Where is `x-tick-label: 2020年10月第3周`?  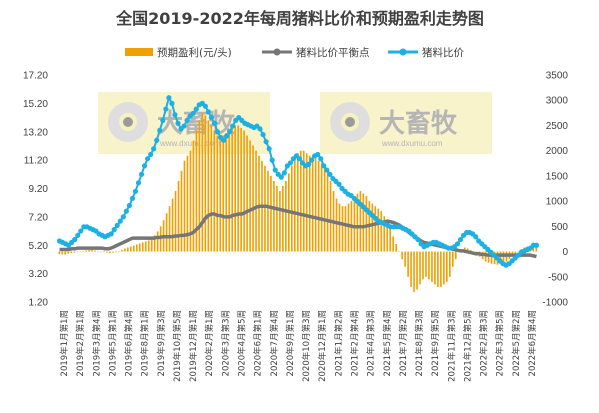
x-tick-label: 2020年10月第3周 is located at coordinates (306, 346).